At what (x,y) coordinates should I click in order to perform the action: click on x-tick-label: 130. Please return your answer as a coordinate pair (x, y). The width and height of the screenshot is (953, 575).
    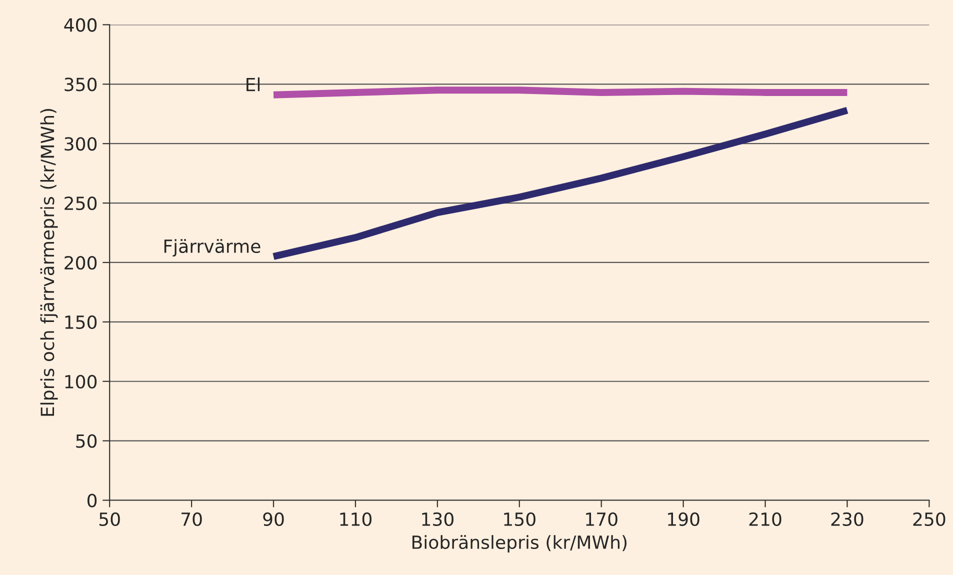
    Looking at the image, I should click on (438, 519).